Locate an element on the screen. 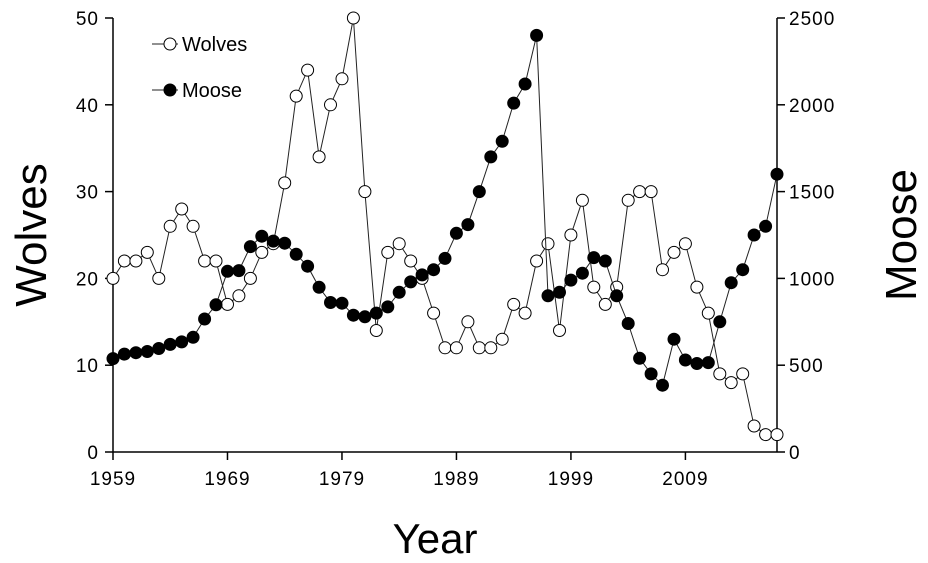 Image resolution: width=928 pixels, height=563 pixels. right-tick-label: 1000 is located at coordinates (812, 279).